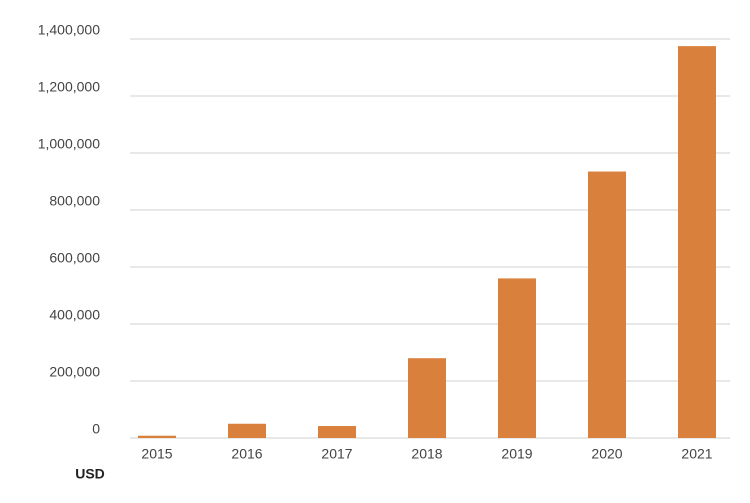 This screenshot has height=503, width=750. What do you see at coordinates (156, 454) in the screenshot?
I see `x-tick-label: 2015` at bounding box center [156, 454].